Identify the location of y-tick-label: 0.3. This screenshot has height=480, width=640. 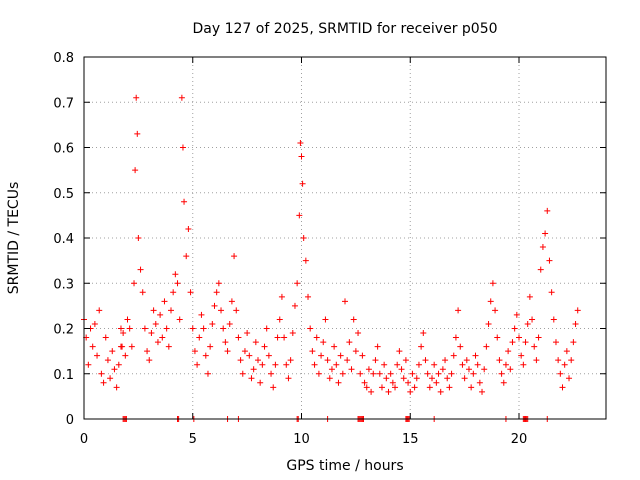
(63, 284).